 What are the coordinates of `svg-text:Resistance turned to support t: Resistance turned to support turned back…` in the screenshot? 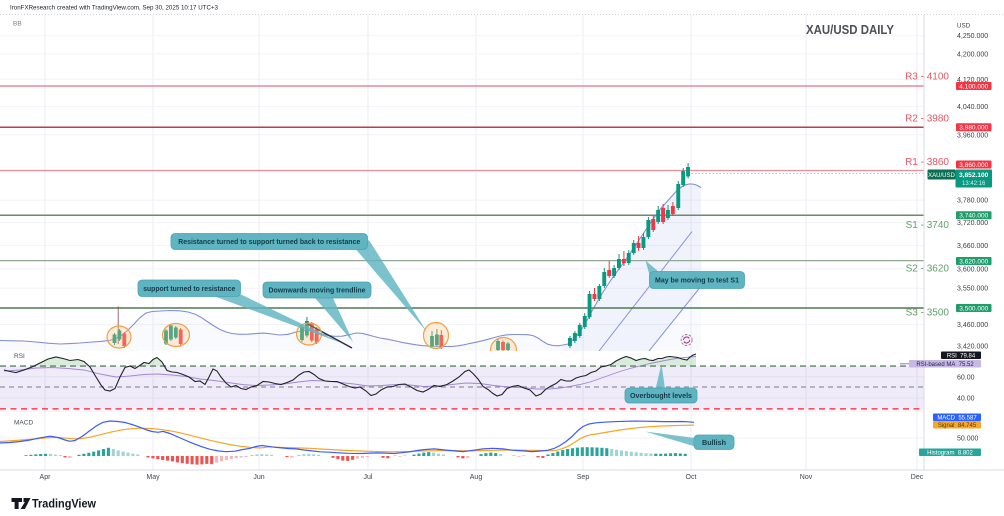 It's located at (269, 241).